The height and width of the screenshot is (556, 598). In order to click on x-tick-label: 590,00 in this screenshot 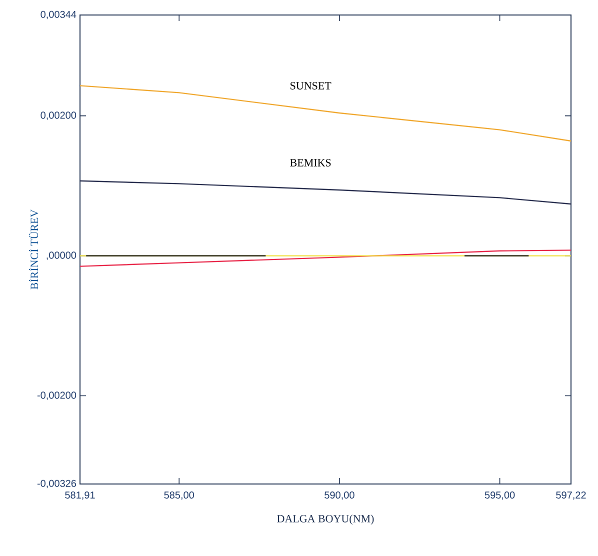, I will do `click(339, 496)`.